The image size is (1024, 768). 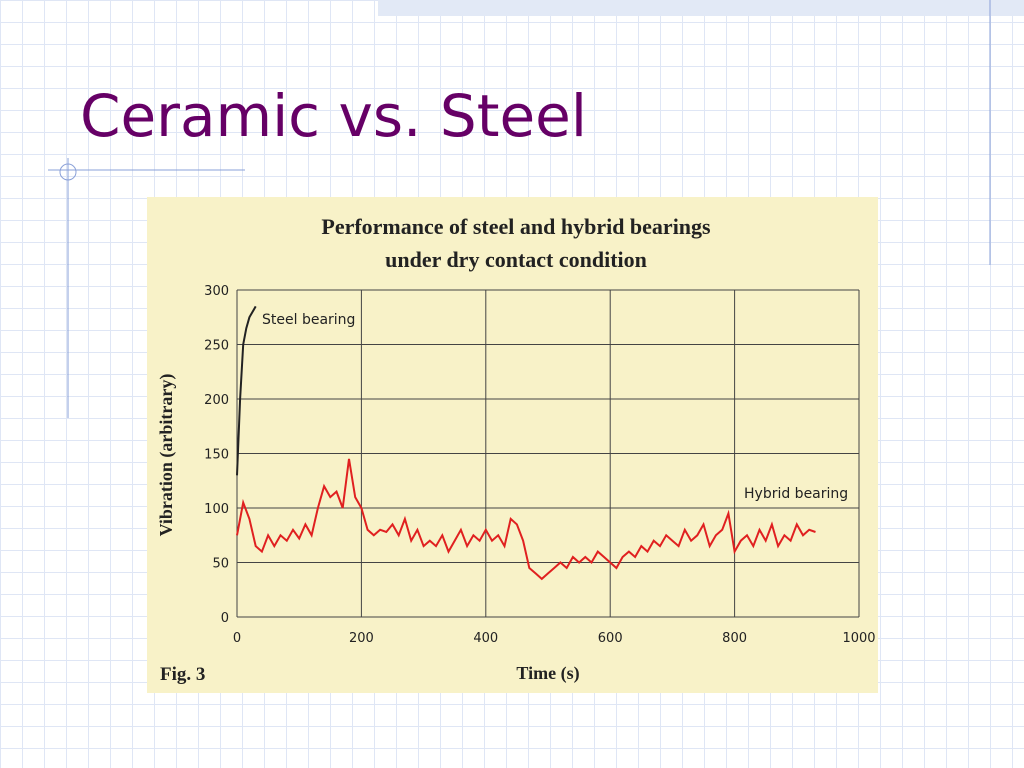 What do you see at coordinates (216, 400) in the screenshot?
I see `y-tick-label: 200` at bounding box center [216, 400].